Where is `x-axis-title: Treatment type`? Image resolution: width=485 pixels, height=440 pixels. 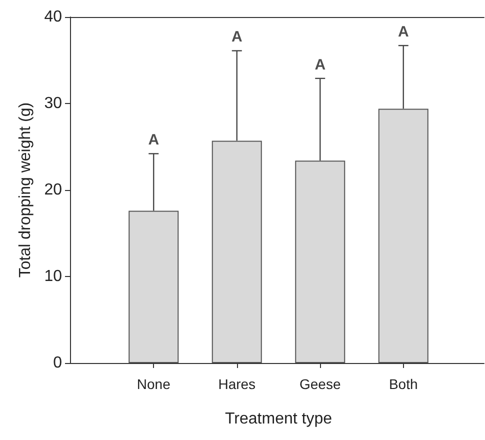 x-axis-title: Treatment type is located at coordinates (278, 419).